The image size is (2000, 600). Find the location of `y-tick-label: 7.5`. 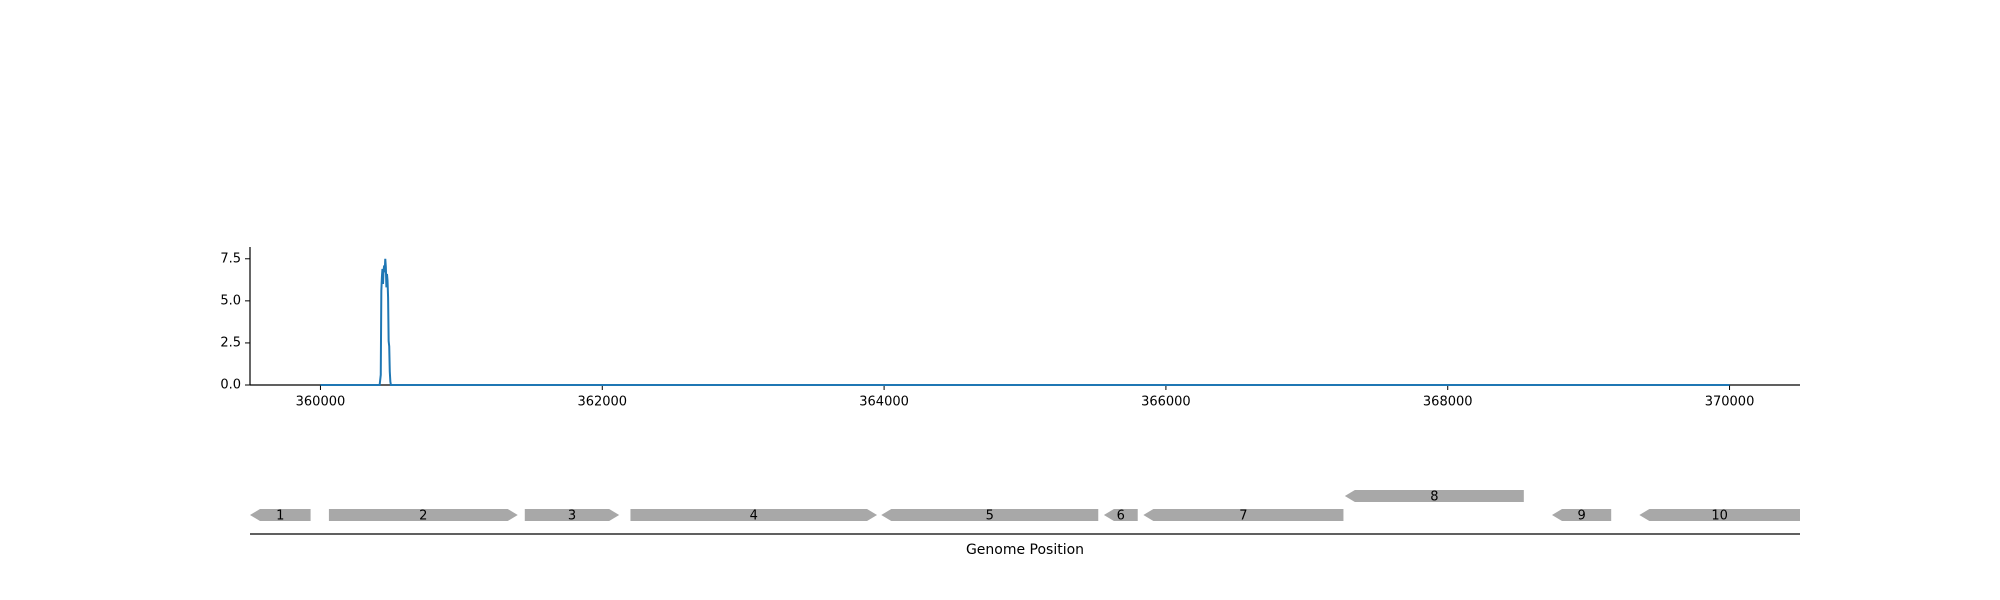

y-tick-label: 7.5 is located at coordinates (230, 258).